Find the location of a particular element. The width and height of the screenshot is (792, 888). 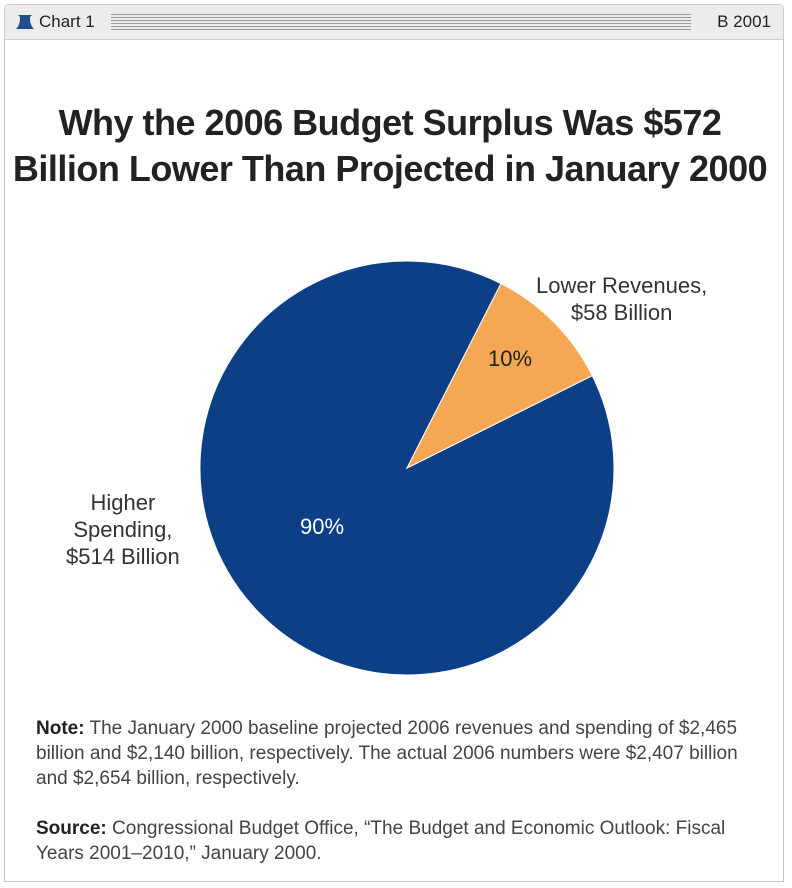

header-rule is located at coordinates (401, 22).